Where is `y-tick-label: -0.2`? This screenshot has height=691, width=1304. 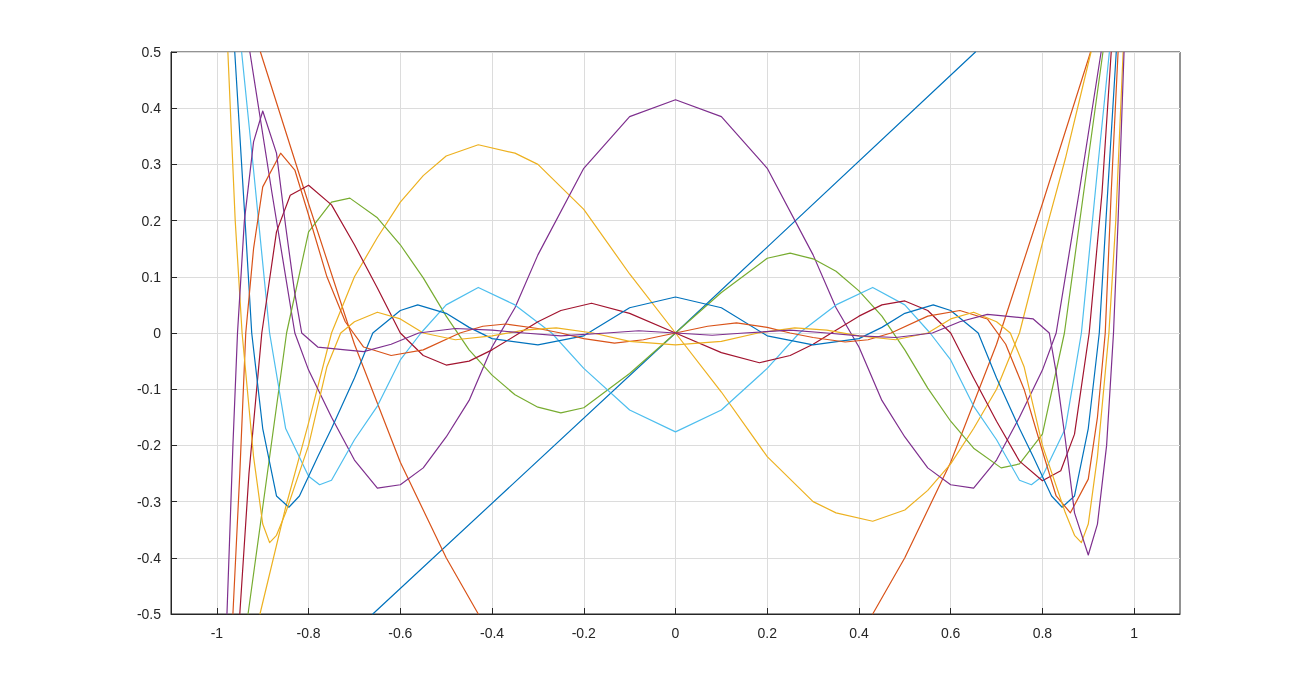
y-tick-label: -0.2 is located at coordinates (149, 445).